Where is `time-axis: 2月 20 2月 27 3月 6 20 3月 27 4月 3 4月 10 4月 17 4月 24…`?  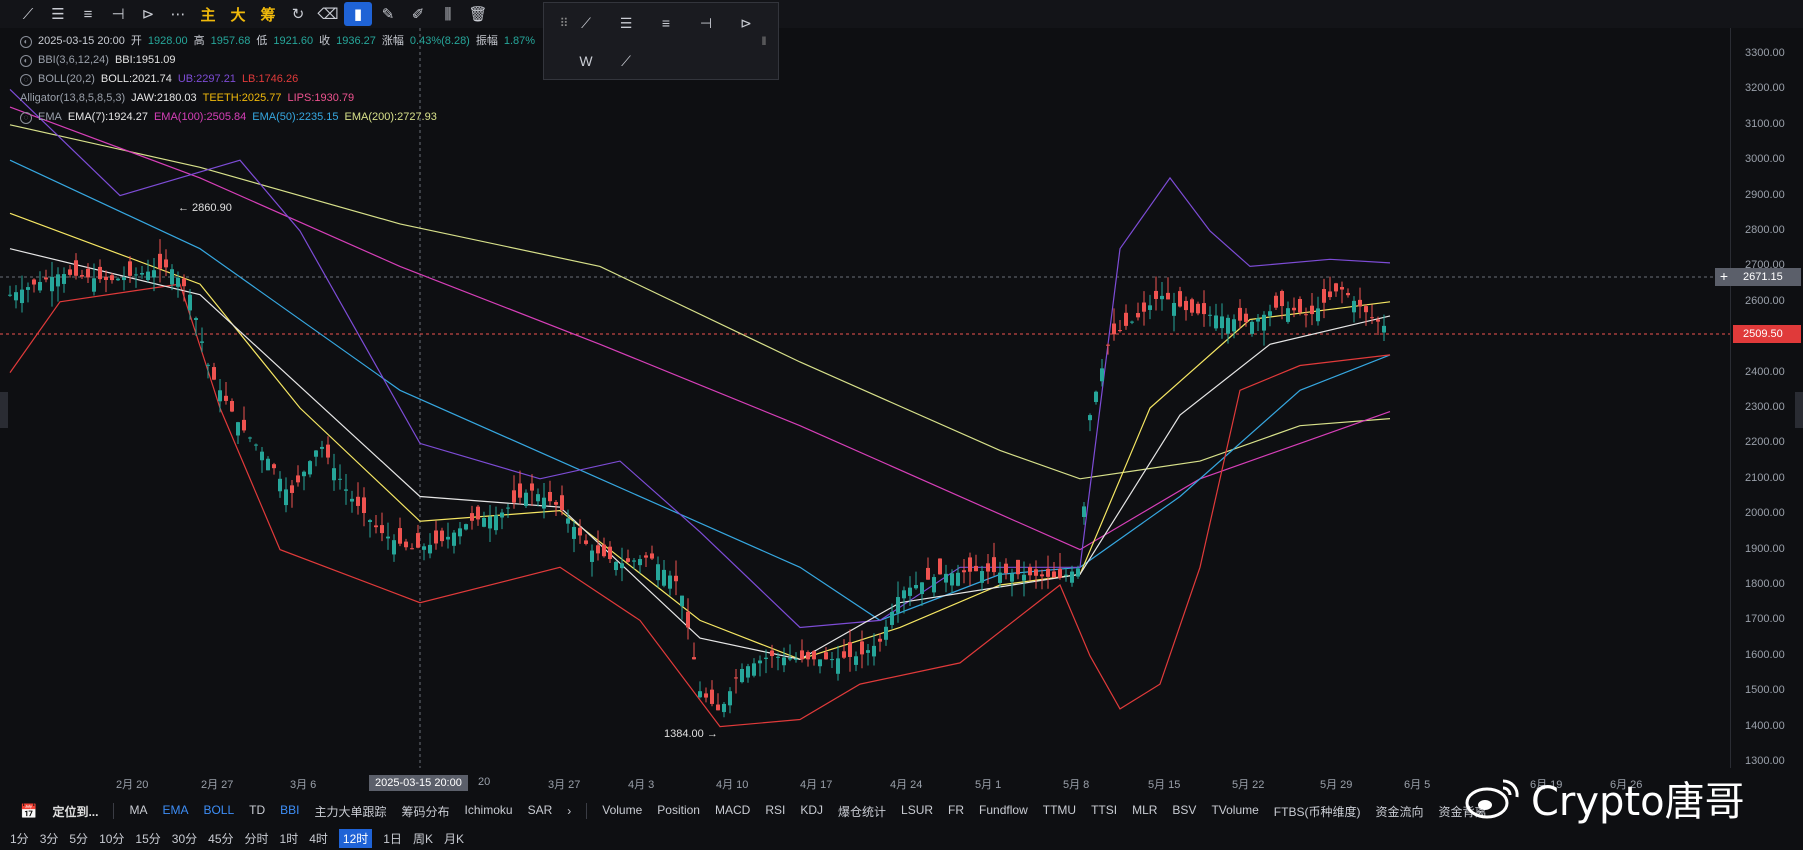
time-axis: 2月 20 2月 27 3月 6 20 3月 27 4月 3 4月 10 4月 17 4月 24… is located at coordinates (865, 783).